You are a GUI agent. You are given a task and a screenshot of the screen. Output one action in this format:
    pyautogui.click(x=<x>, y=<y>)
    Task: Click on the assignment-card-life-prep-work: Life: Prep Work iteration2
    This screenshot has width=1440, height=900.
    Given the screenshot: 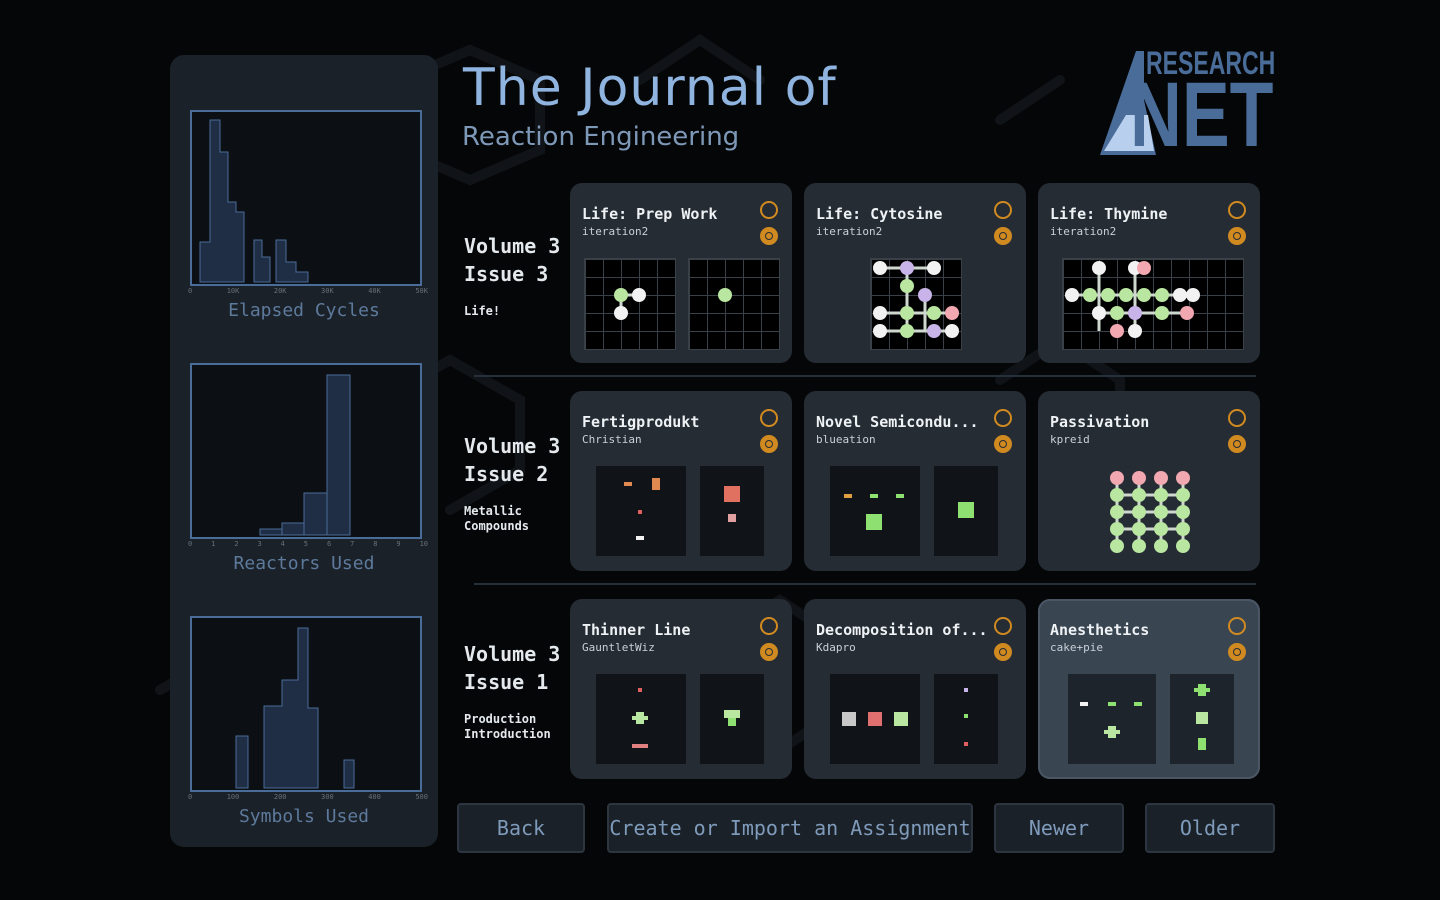 What is the action you would take?
    pyautogui.click(x=681, y=273)
    